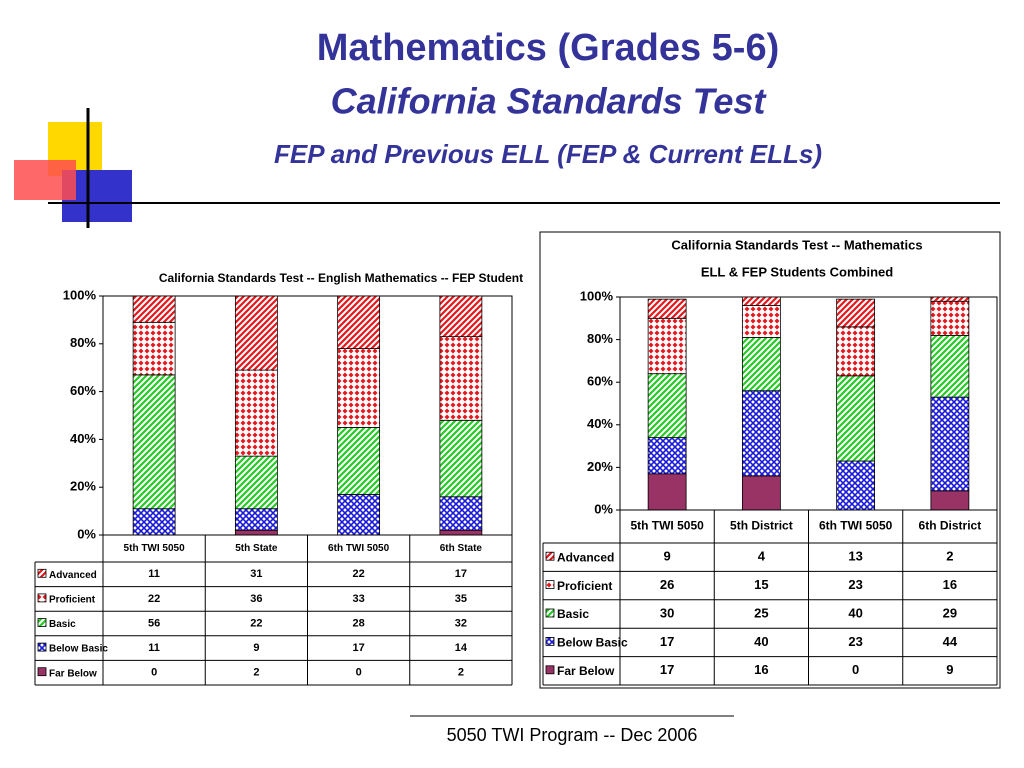 This screenshot has height=768, width=1024. What do you see at coordinates (761, 584) in the screenshot?
I see `table-value: 15` at bounding box center [761, 584].